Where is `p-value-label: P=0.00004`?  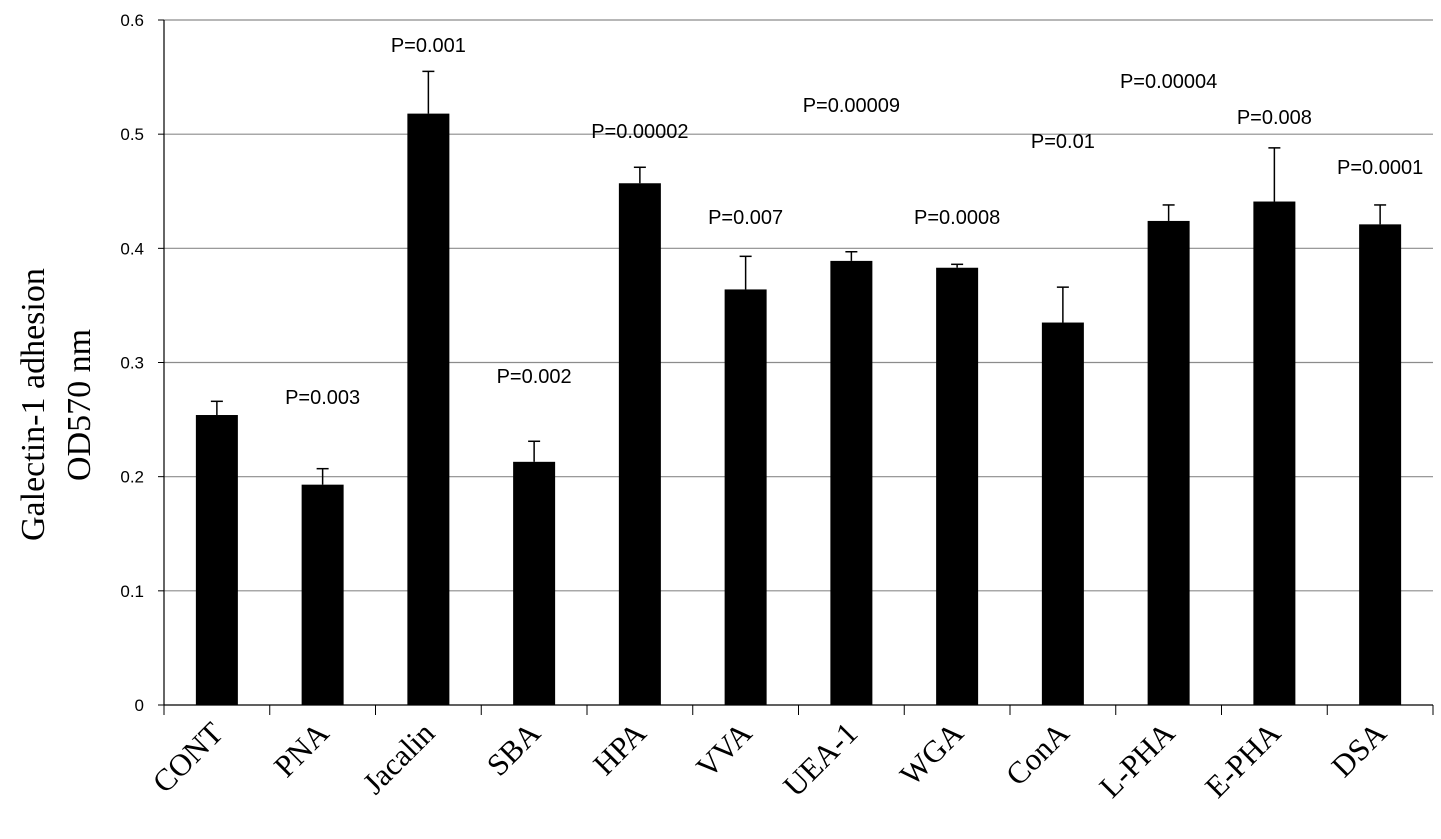 p-value-label: P=0.00004 is located at coordinates (1168, 82).